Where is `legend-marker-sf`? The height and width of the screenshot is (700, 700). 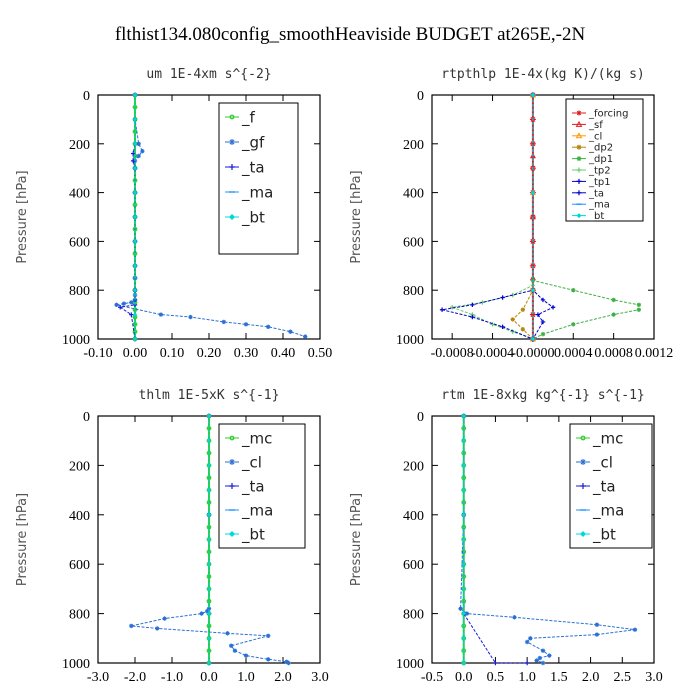 legend-marker-sf is located at coordinates (579, 123).